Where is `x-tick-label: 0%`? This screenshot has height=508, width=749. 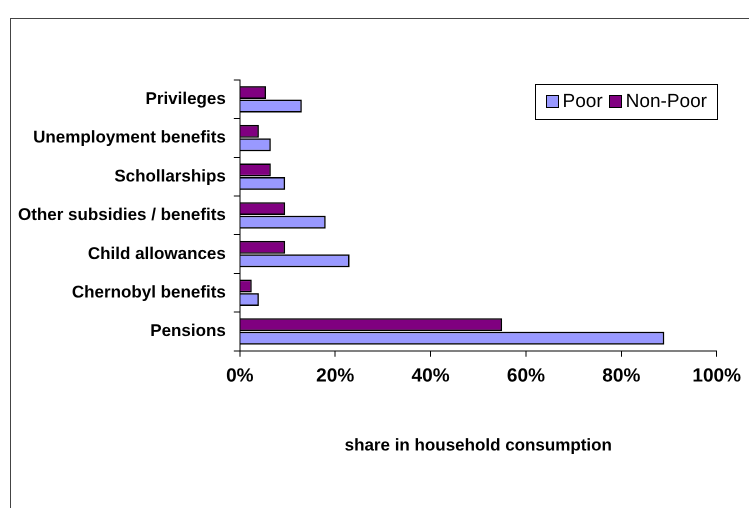 x-tick-label: 0% is located at coordinates (240, 375).